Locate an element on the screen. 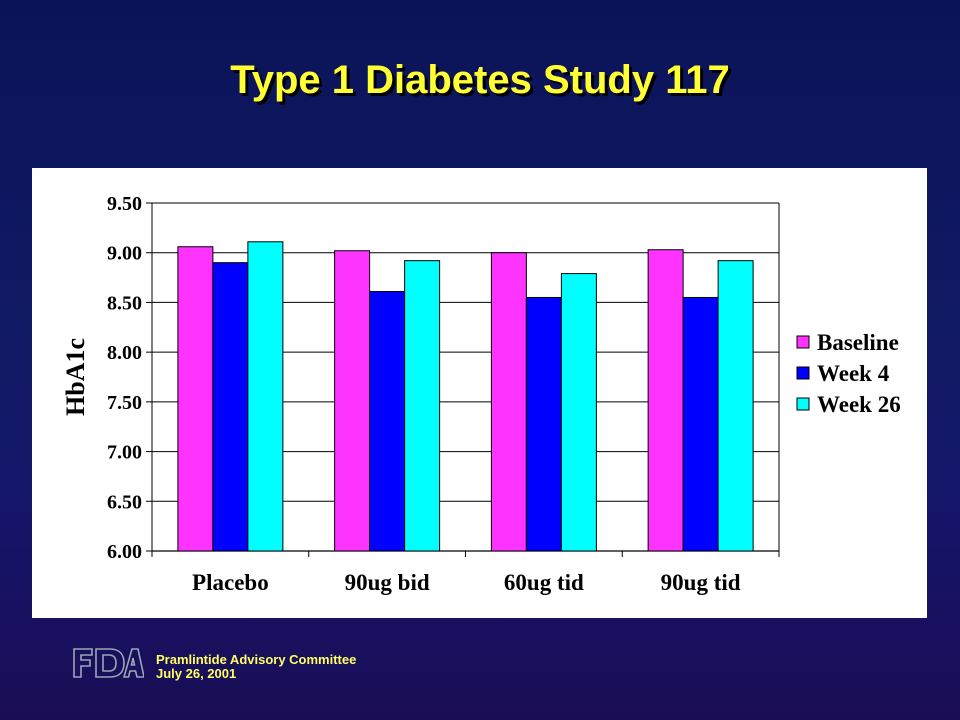 The height and width of the screenshot is (720, 960). y-tick-label: 6.00 is located at coordinates (124, 552).